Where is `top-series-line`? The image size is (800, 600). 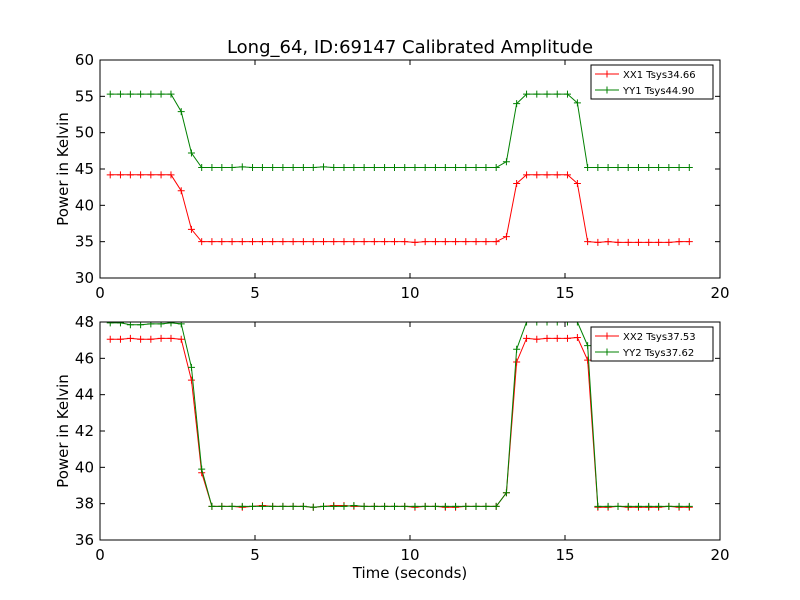 top-series-line is located at coordinates (400, 208).